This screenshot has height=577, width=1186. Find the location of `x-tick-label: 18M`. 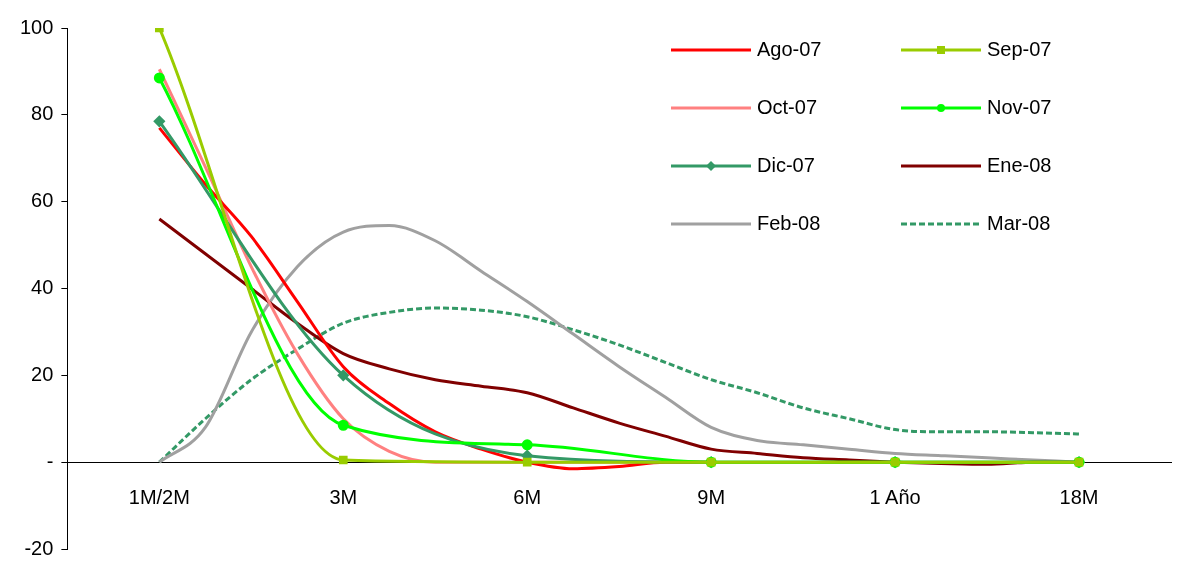

x-tick-label: 18M is located at coordinates (1079, 496).